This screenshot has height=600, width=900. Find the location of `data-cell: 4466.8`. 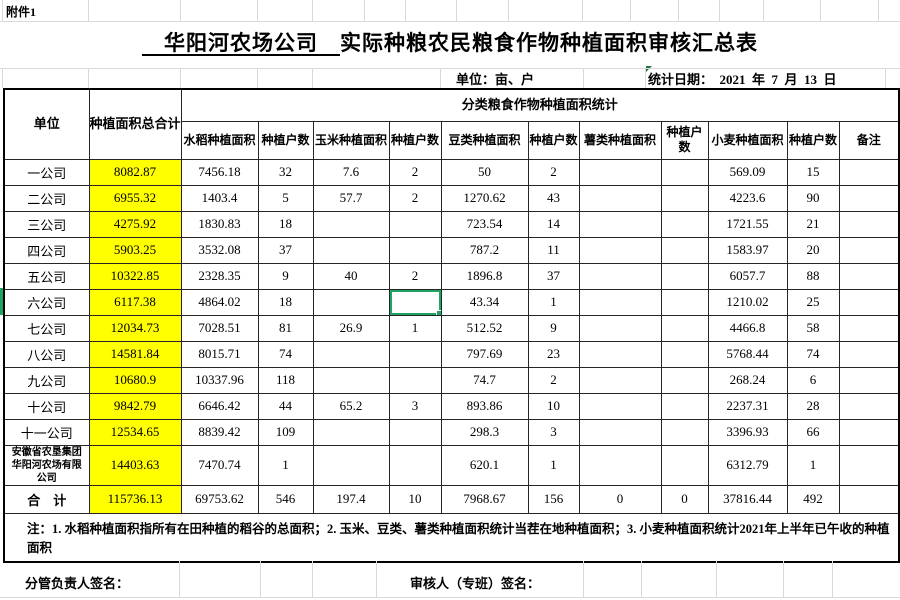

data-cell: 4466.8 is located at coordinates (747, 328).